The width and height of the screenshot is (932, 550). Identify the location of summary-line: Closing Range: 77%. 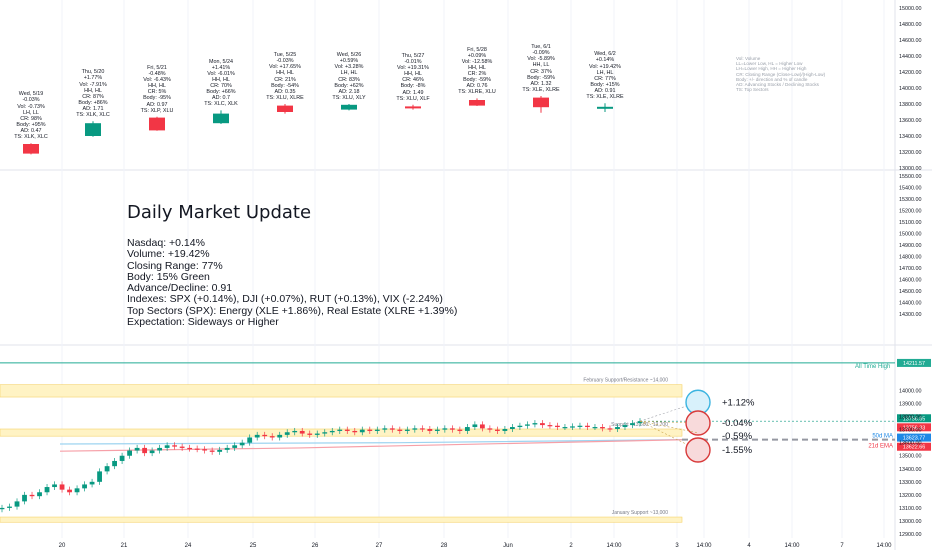
(175, 265).